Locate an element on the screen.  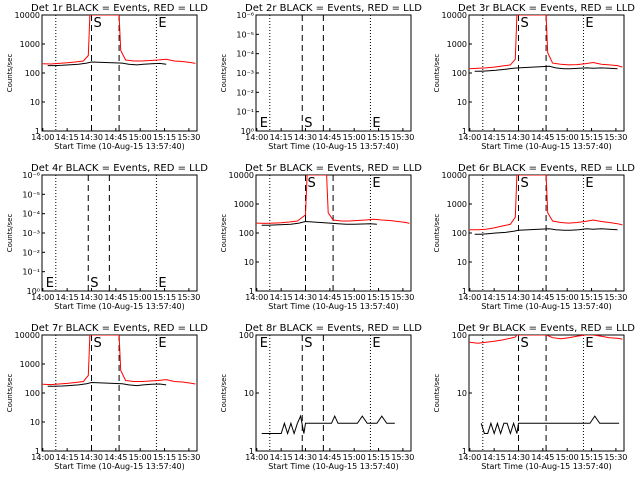
y-tick-label: 10⁻² is located at coordinates (245, 92).